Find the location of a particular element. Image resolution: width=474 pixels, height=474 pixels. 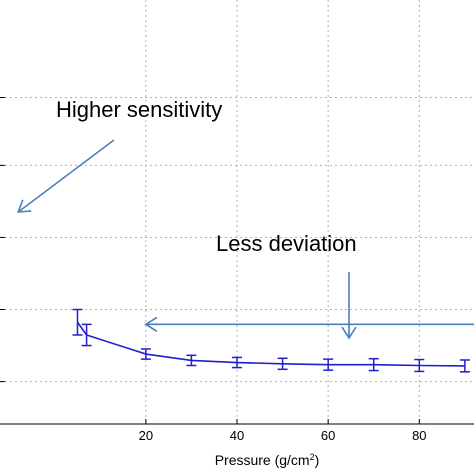

annotation-higher-sensitivity-text: Higher sensitivity is located at coordinates (139, 109).